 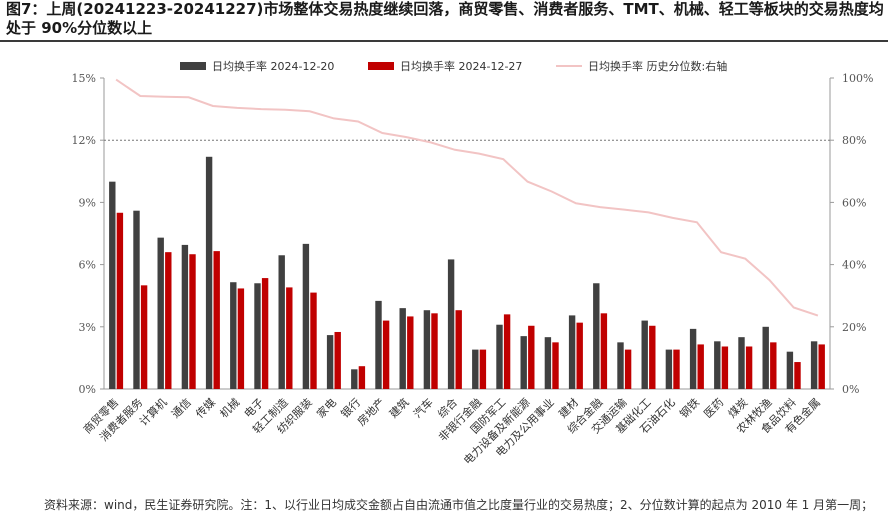 I want to click on left-tick-label: 12%, so click(x=84, y=140).